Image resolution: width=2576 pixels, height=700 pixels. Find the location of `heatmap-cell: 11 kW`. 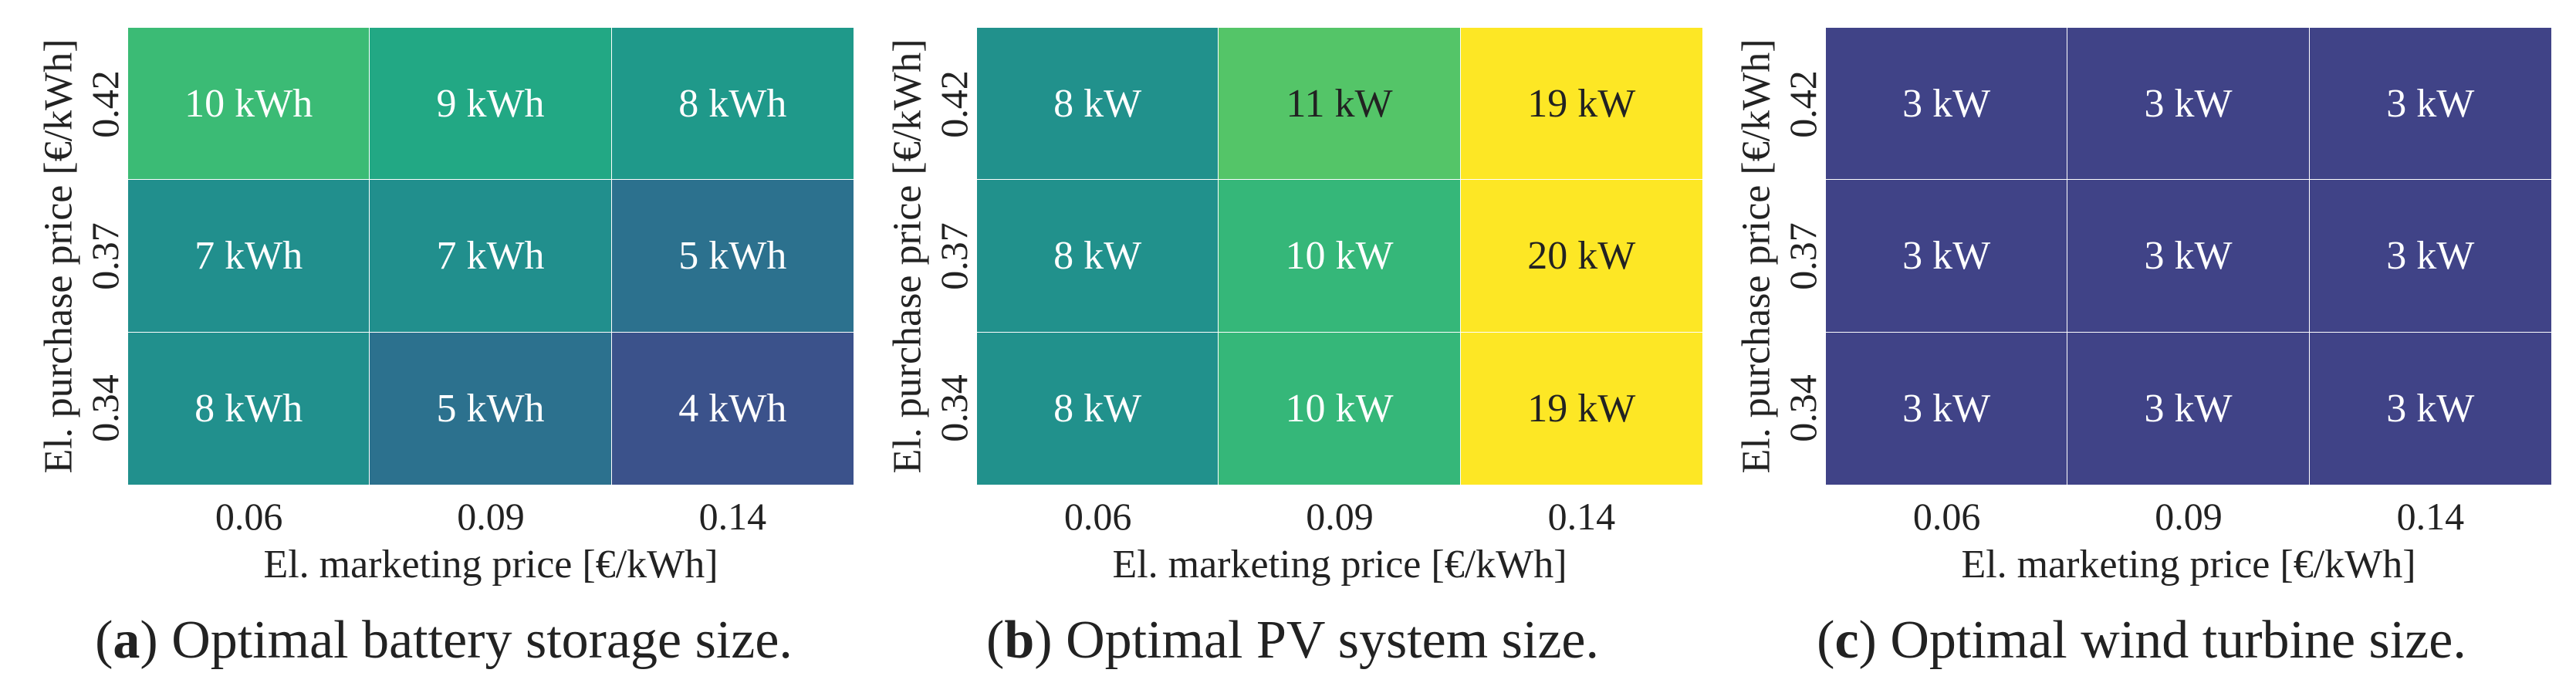

heatmap-cell: 11 kW is located at coordinates (1340, 105).